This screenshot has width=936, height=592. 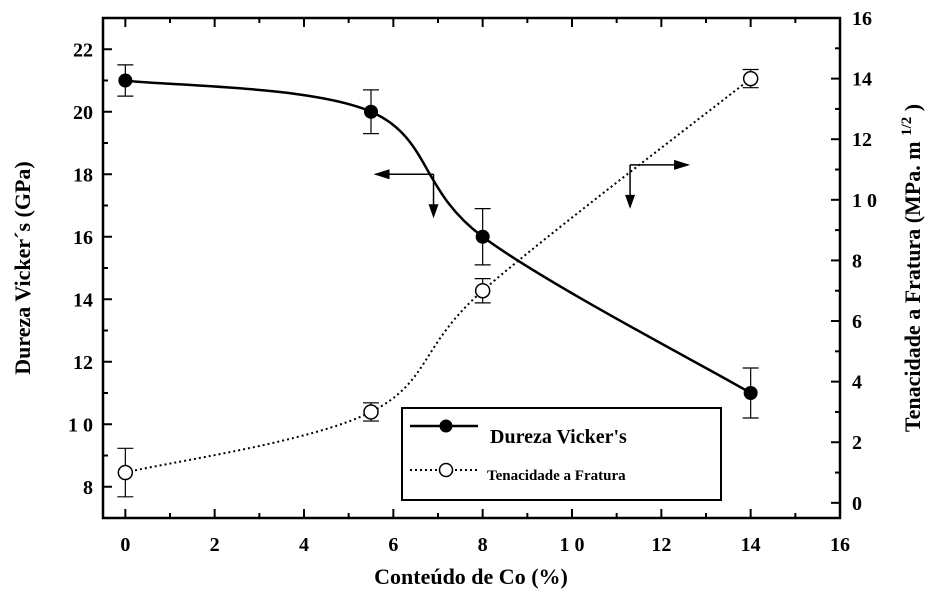 I want to click on y-left-tick-label: 1 0, so click(x=80, y=425).